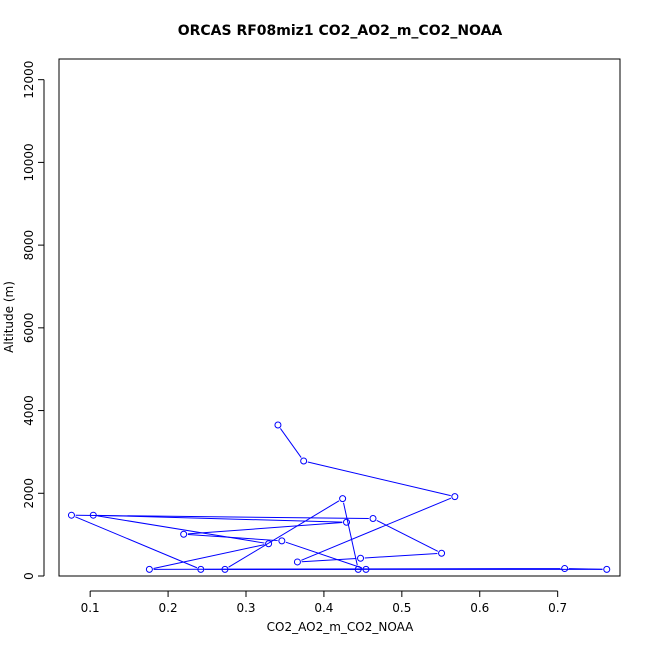  I want to click on x-tick-label: 0.2, so click(168, 608).